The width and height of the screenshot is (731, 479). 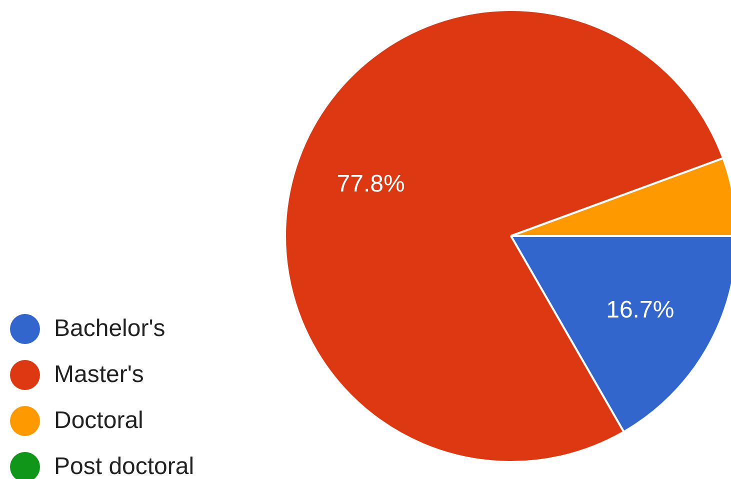 I want to click on data-label: 77.8%, so click(x=370, y=184).